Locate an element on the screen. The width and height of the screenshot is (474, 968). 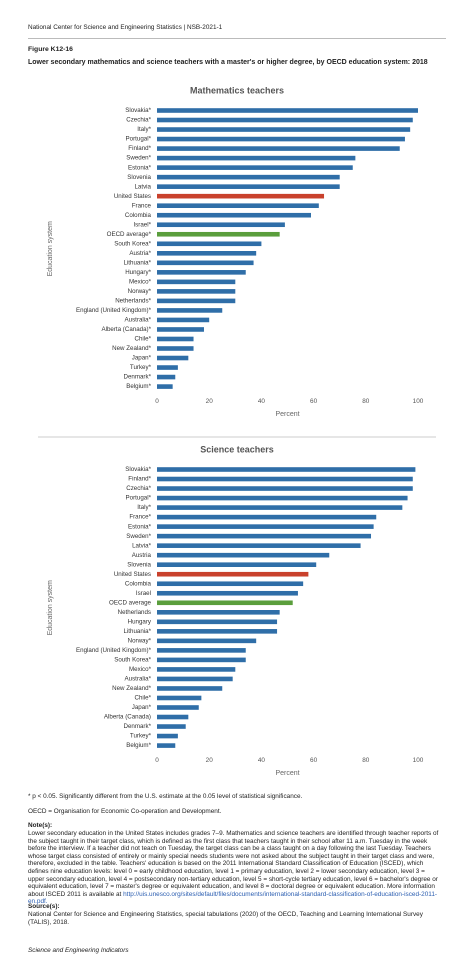
category-label: Israel is located at coordinates (143, 593).